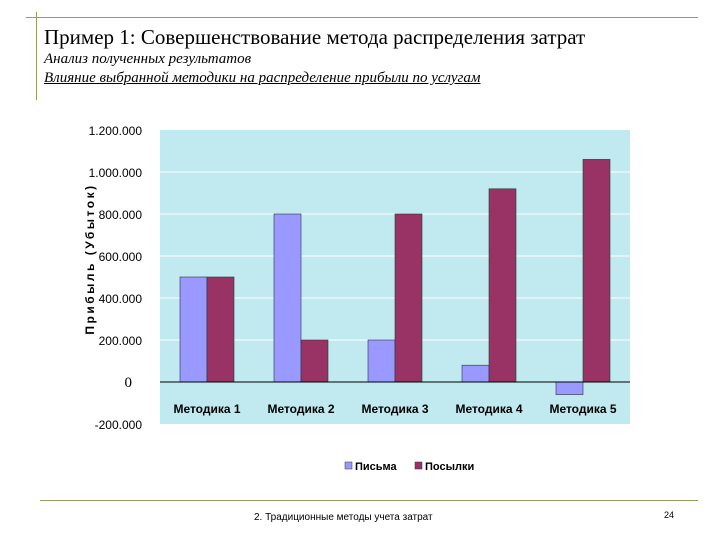 The image size is (720, 540). What do you see at coordinates (376, 467) in the screenshot?
I see `legend-label: Письма` at bounding box center [376, 467].